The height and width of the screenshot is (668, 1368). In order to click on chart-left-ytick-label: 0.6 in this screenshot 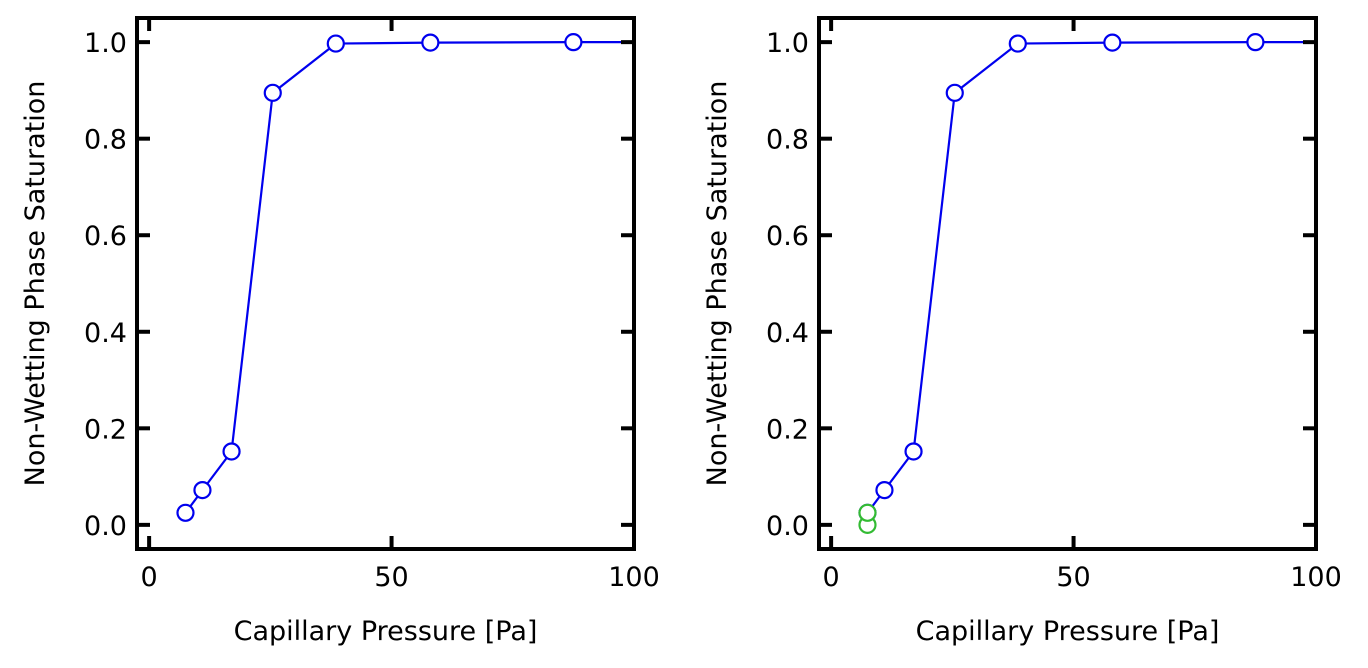, I will do `click(105, 236)`.